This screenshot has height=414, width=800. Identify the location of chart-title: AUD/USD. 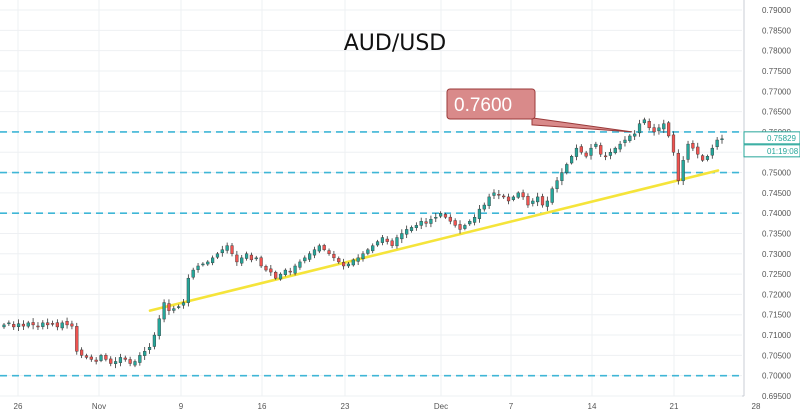
(395, 43).